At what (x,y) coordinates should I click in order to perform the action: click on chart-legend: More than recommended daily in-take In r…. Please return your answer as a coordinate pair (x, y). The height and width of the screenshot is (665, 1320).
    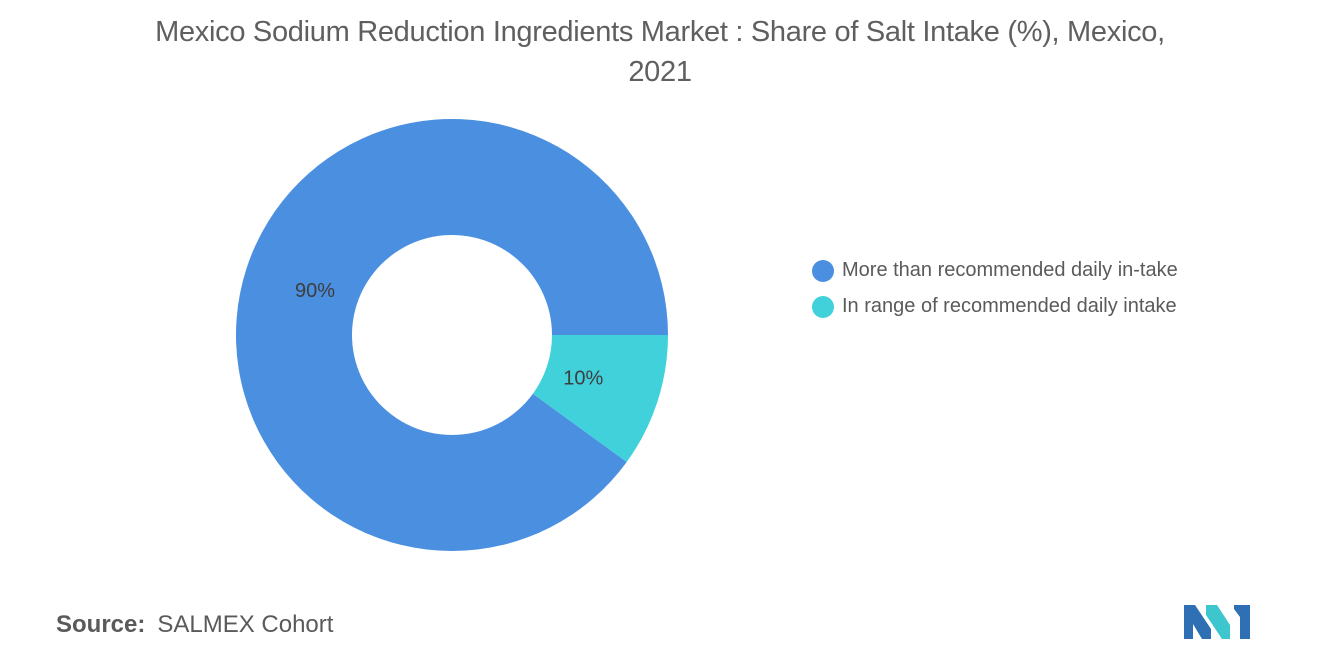
    Looking at the image, I should click on (1012, 292).